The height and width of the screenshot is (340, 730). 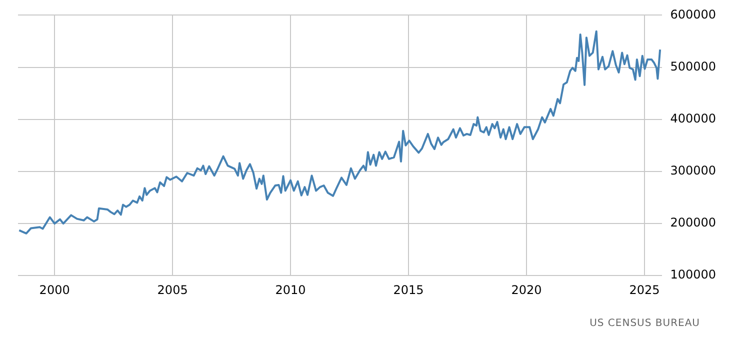 I want to click on y-tick-label: 400000, so click(x=693, y=118).